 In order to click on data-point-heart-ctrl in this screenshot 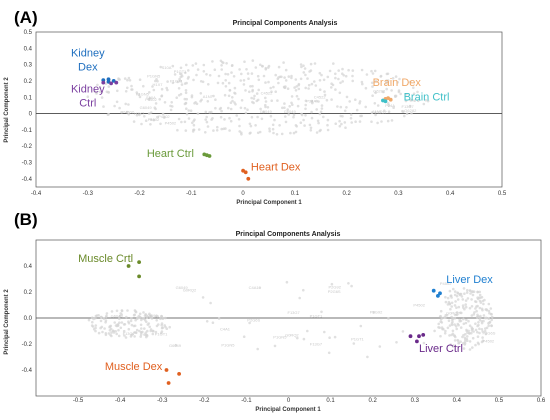, I will do `click(209, 156)`.